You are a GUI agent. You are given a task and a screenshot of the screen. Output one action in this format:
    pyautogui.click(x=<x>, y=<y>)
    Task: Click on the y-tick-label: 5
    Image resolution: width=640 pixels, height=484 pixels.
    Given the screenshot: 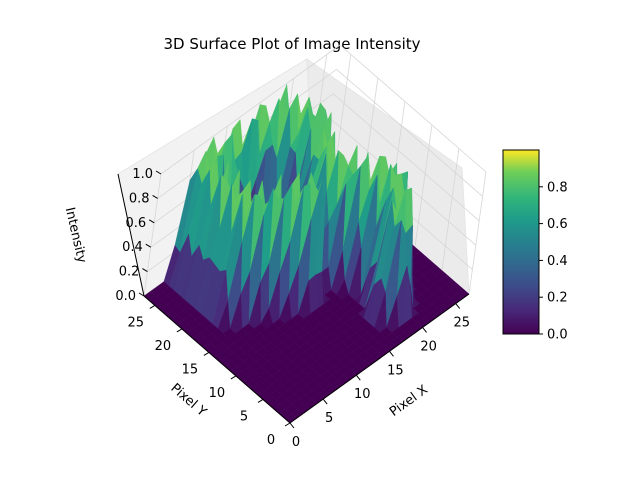 What is the action you would take?
    pyautogui.click(x=244, y=416)
    